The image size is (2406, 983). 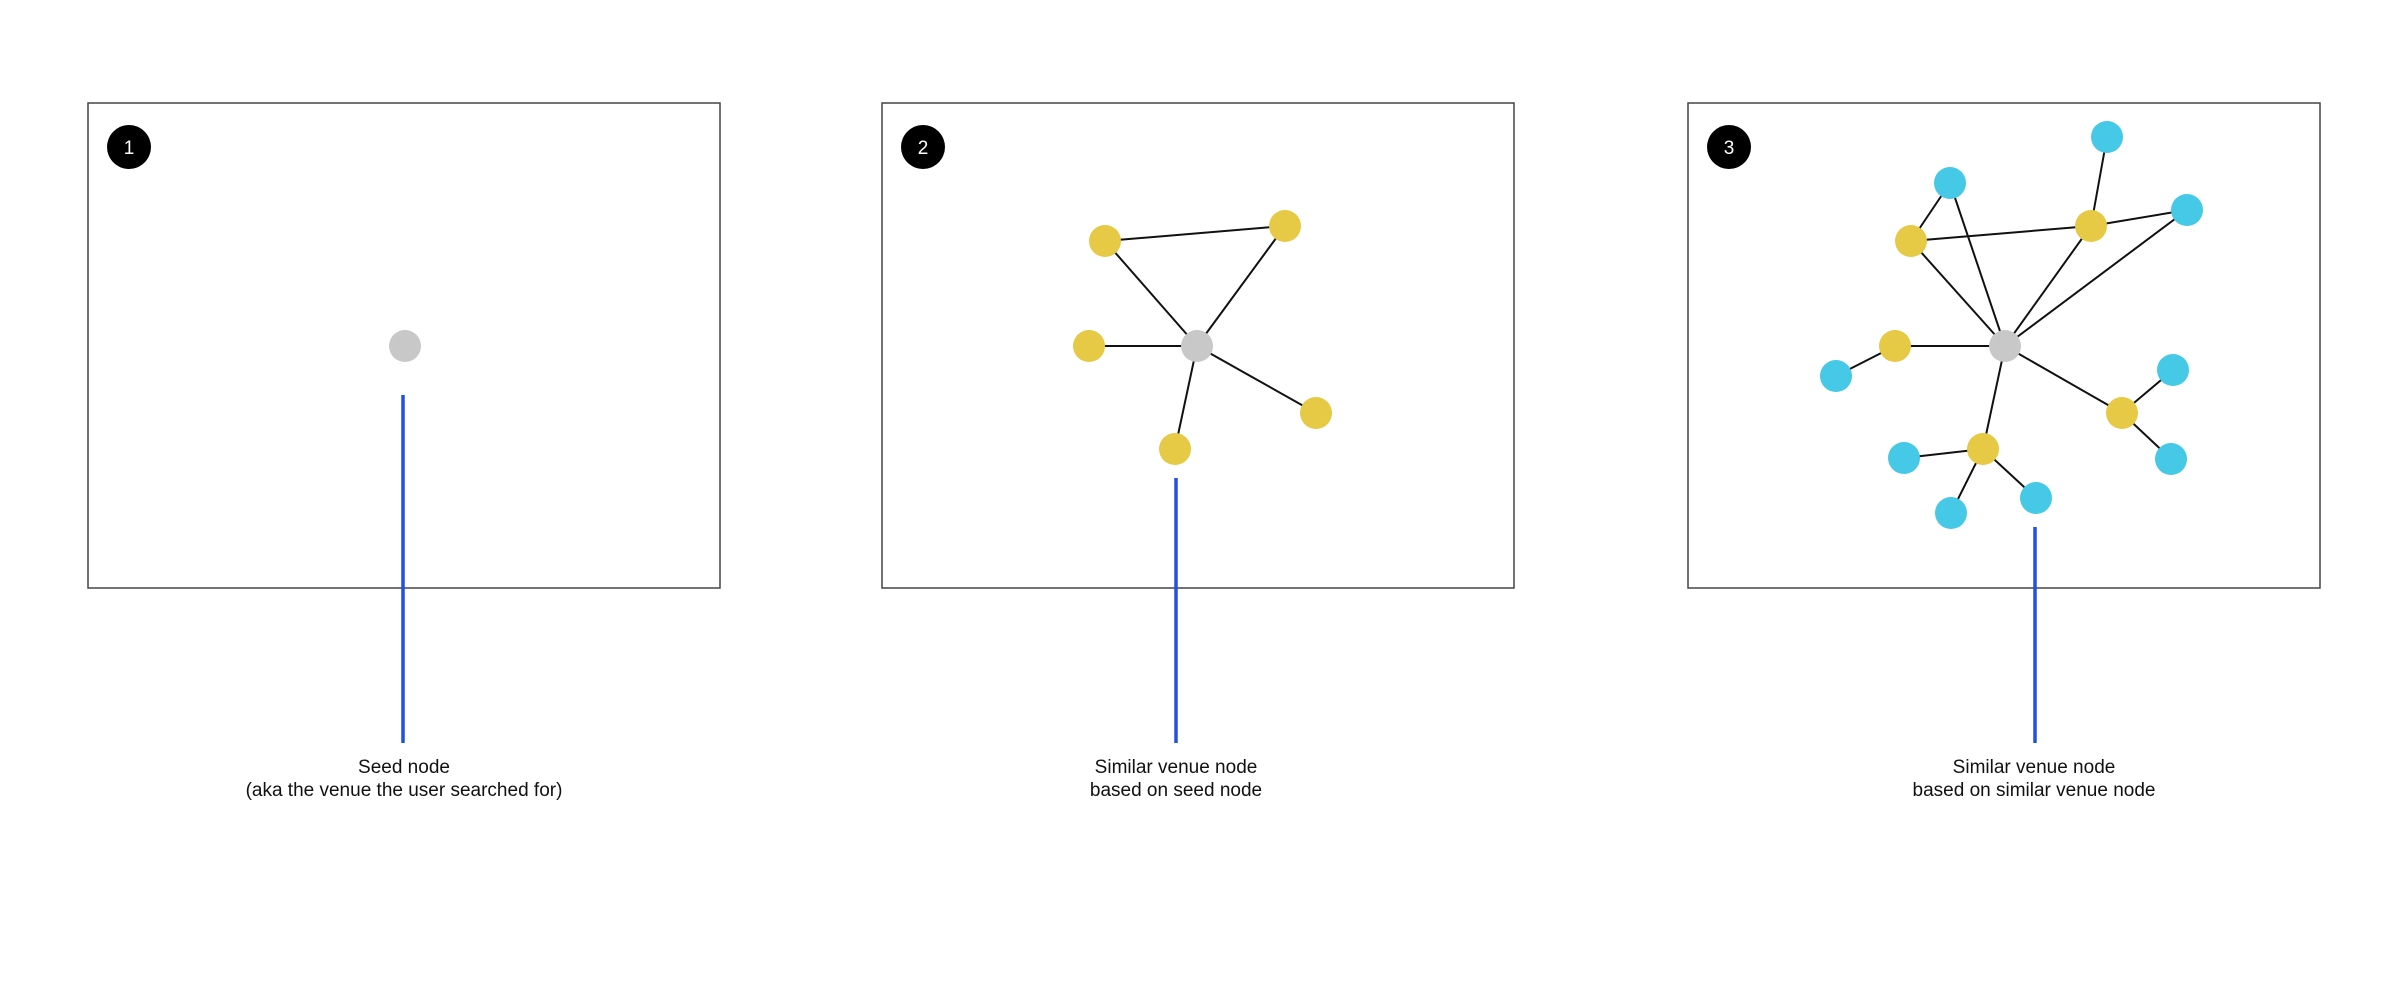 What do you see at coordinates (1176, 767) in the screenshot?
I see `panel-2-caption-line-1: Similar venue node` at bounding box center [1176, 767].